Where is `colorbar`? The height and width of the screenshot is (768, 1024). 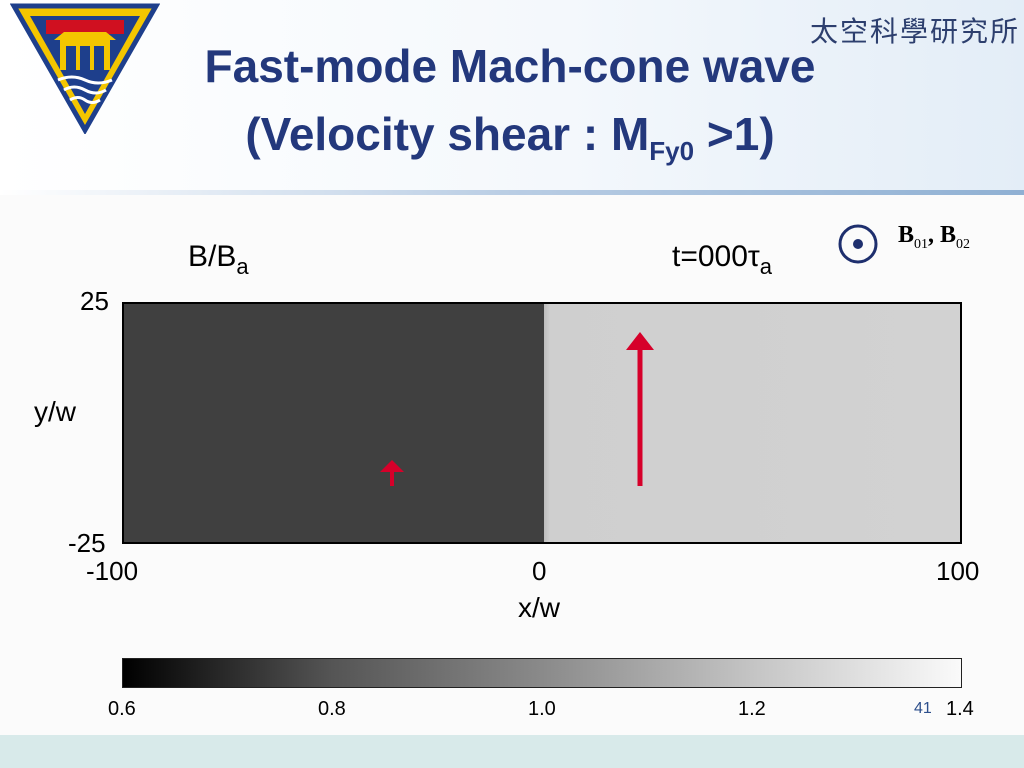 colorbar is located at coordinates (542, 673).